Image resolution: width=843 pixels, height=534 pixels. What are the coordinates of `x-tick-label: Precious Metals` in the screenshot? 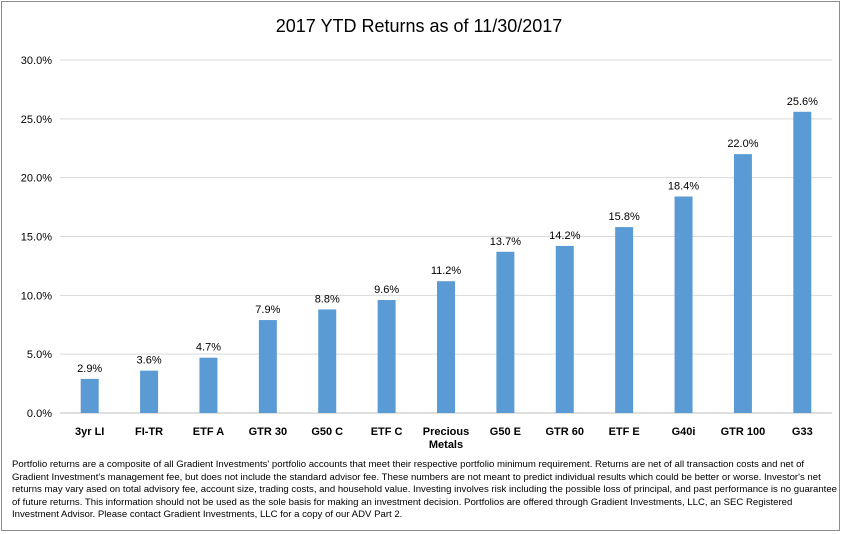 It's located at (446, 438).